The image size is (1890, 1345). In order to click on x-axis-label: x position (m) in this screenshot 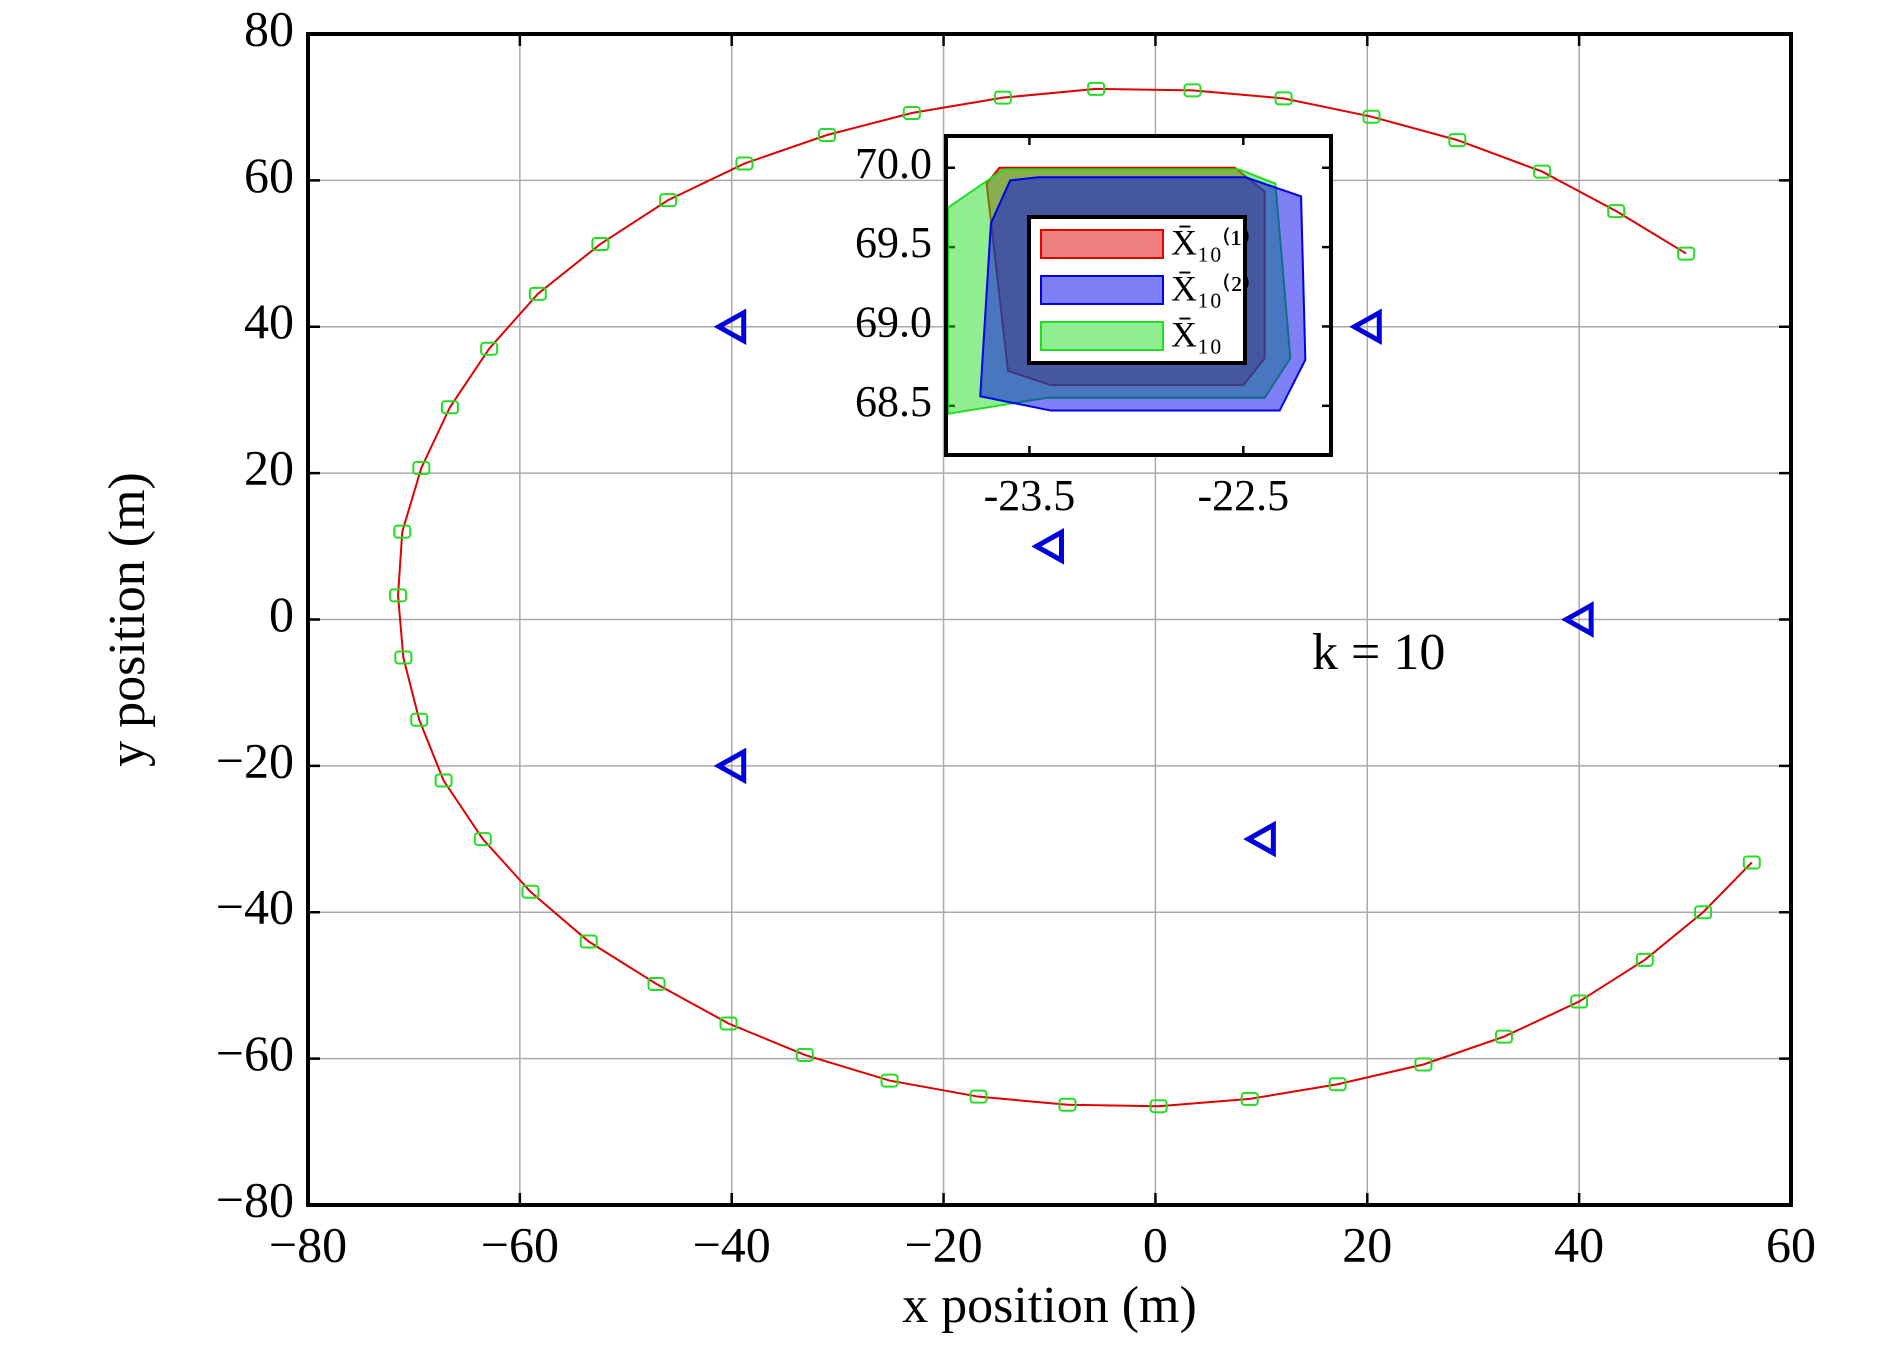, I will do `click(1049, 1305)`.